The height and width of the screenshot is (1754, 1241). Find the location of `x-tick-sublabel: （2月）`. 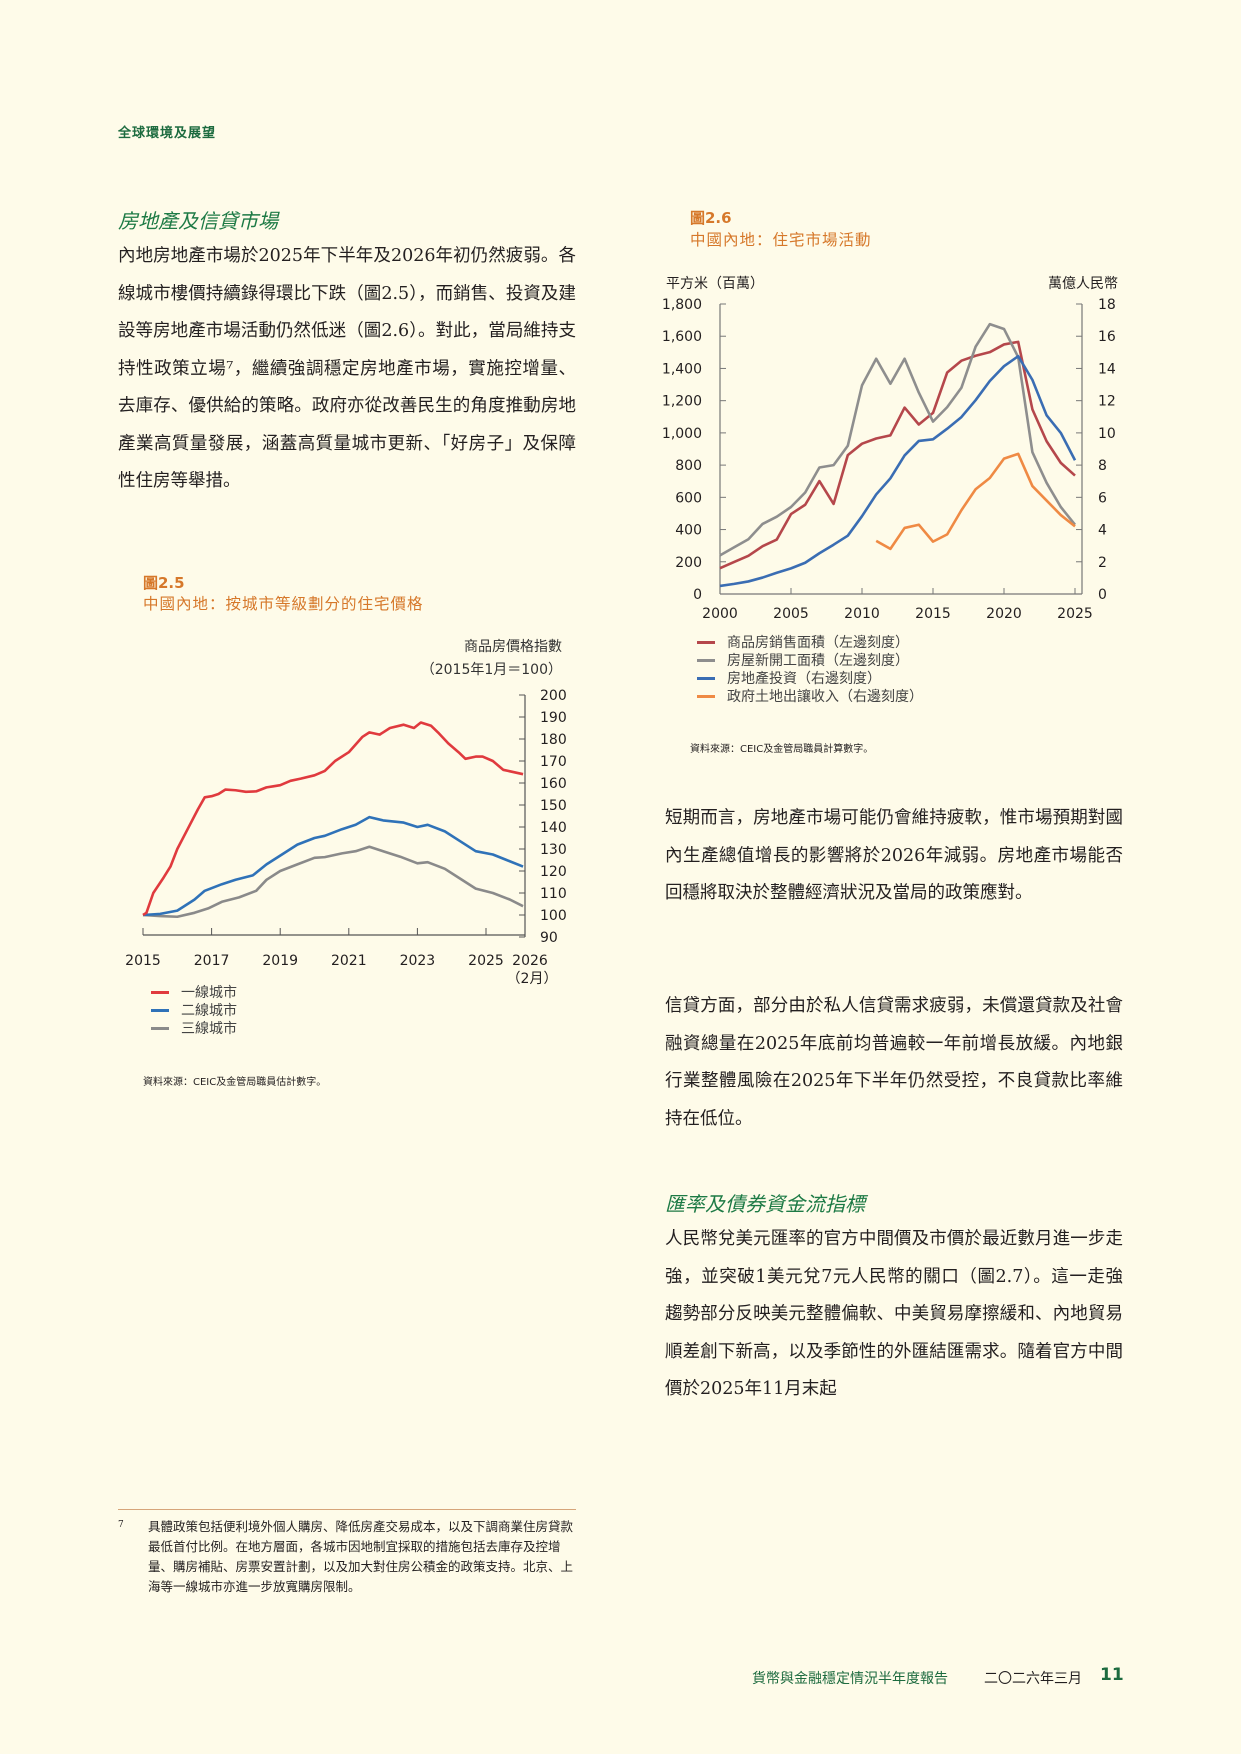

x-tick-sublabel: （2月） is located at coordinates (532, 979).